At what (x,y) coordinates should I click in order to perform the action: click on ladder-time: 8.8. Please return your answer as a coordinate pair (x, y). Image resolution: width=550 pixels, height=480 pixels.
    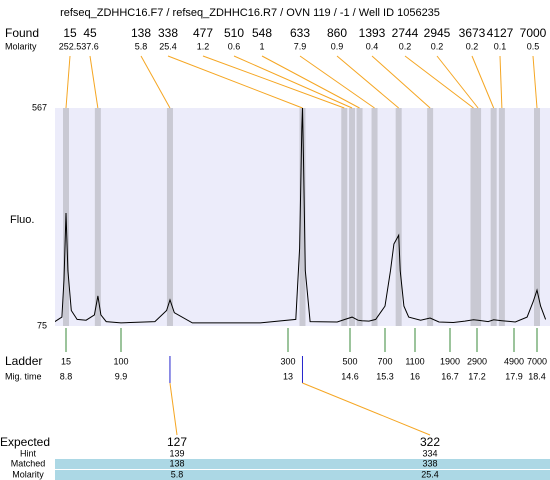
    Looking at the image, I should click on (66, 376).